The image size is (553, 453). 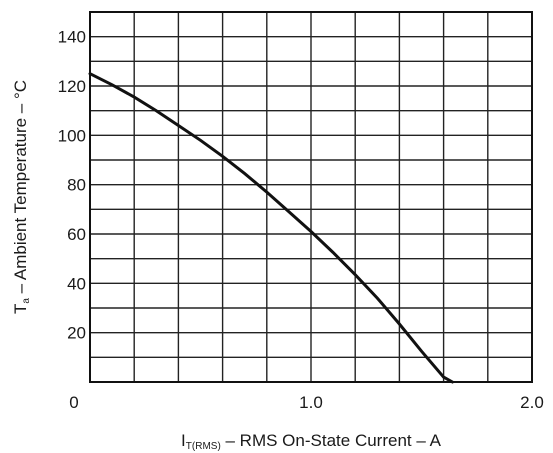 I want to click on y-tick-label: 120, so click(x=72, y=86).